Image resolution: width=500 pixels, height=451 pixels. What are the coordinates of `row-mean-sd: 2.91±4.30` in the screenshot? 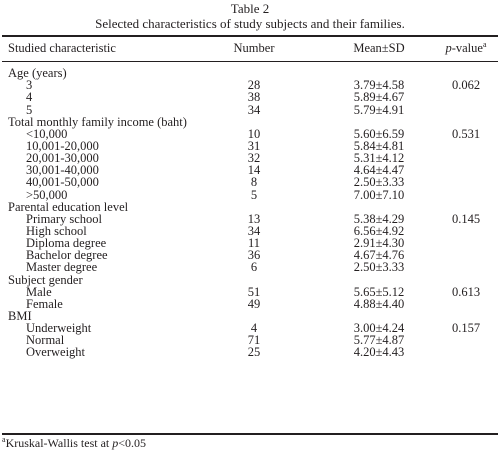 It's located at (379, 243).